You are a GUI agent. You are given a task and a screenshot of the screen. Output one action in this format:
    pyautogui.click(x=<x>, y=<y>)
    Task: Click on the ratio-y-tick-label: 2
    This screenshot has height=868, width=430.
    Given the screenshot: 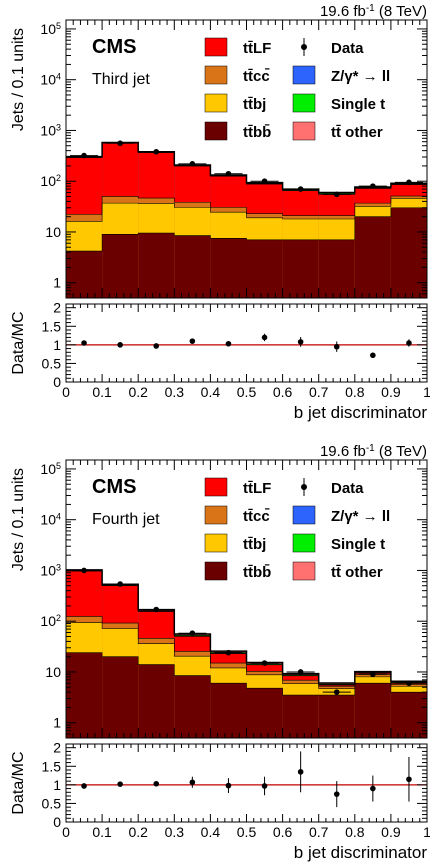 What is the action you would take?
    pyautogui.click(x=57, y=748)
    